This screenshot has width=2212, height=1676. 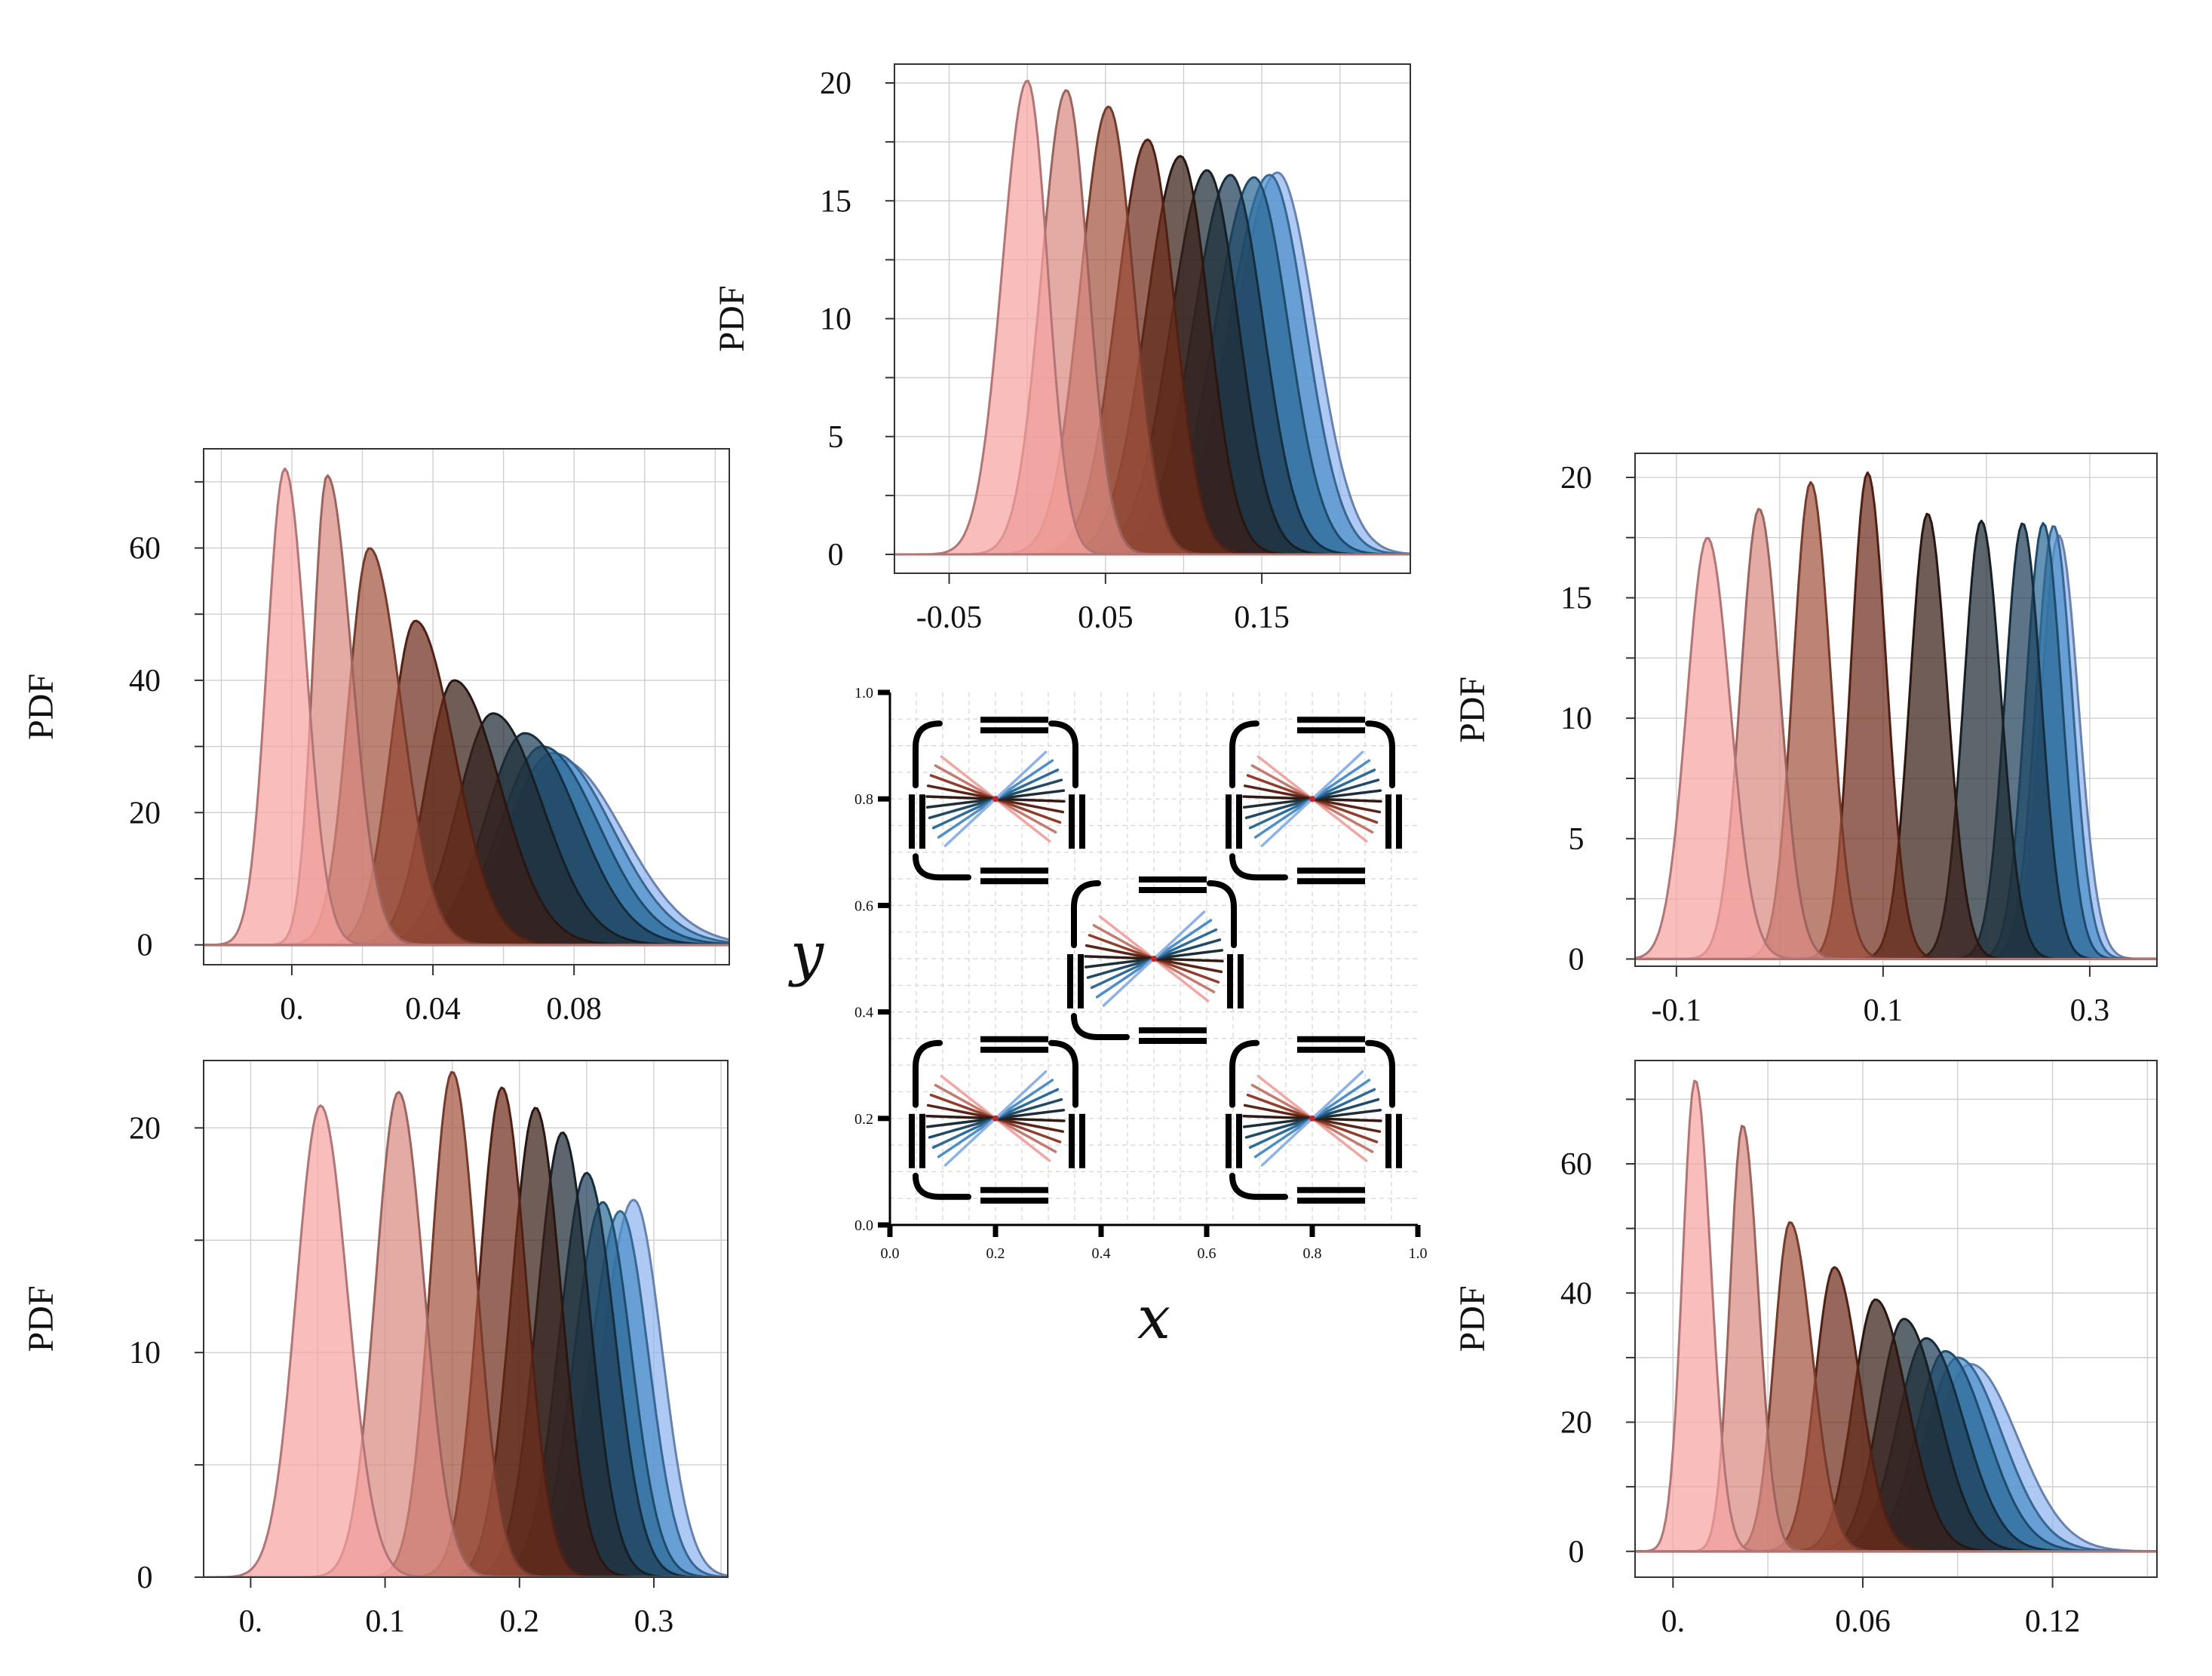 I want to click on y-tick-label: 0.4, so click(x=864, y=1013).